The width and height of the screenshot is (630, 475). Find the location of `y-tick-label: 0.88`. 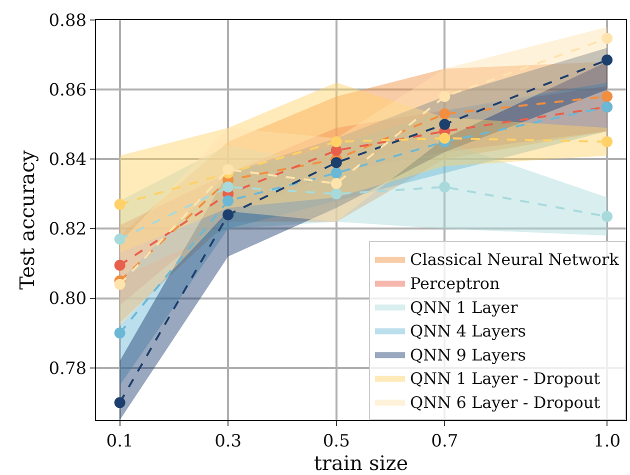

y-tick-label: 0.88 is located at coordinates (67, 20).